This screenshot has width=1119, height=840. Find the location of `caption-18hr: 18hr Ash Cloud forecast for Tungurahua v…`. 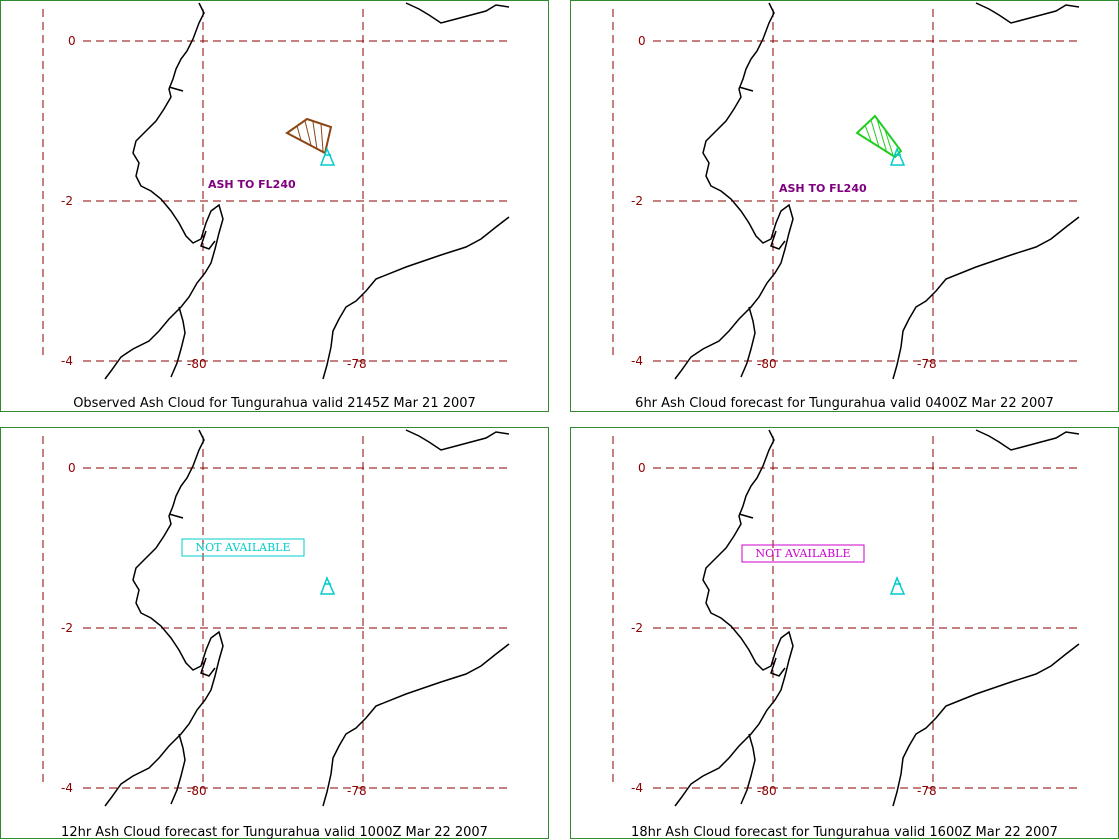

caption-18hr: 18hr Ash Cloud forecast for Tungurahua v… is located at coordinates (844, 832).